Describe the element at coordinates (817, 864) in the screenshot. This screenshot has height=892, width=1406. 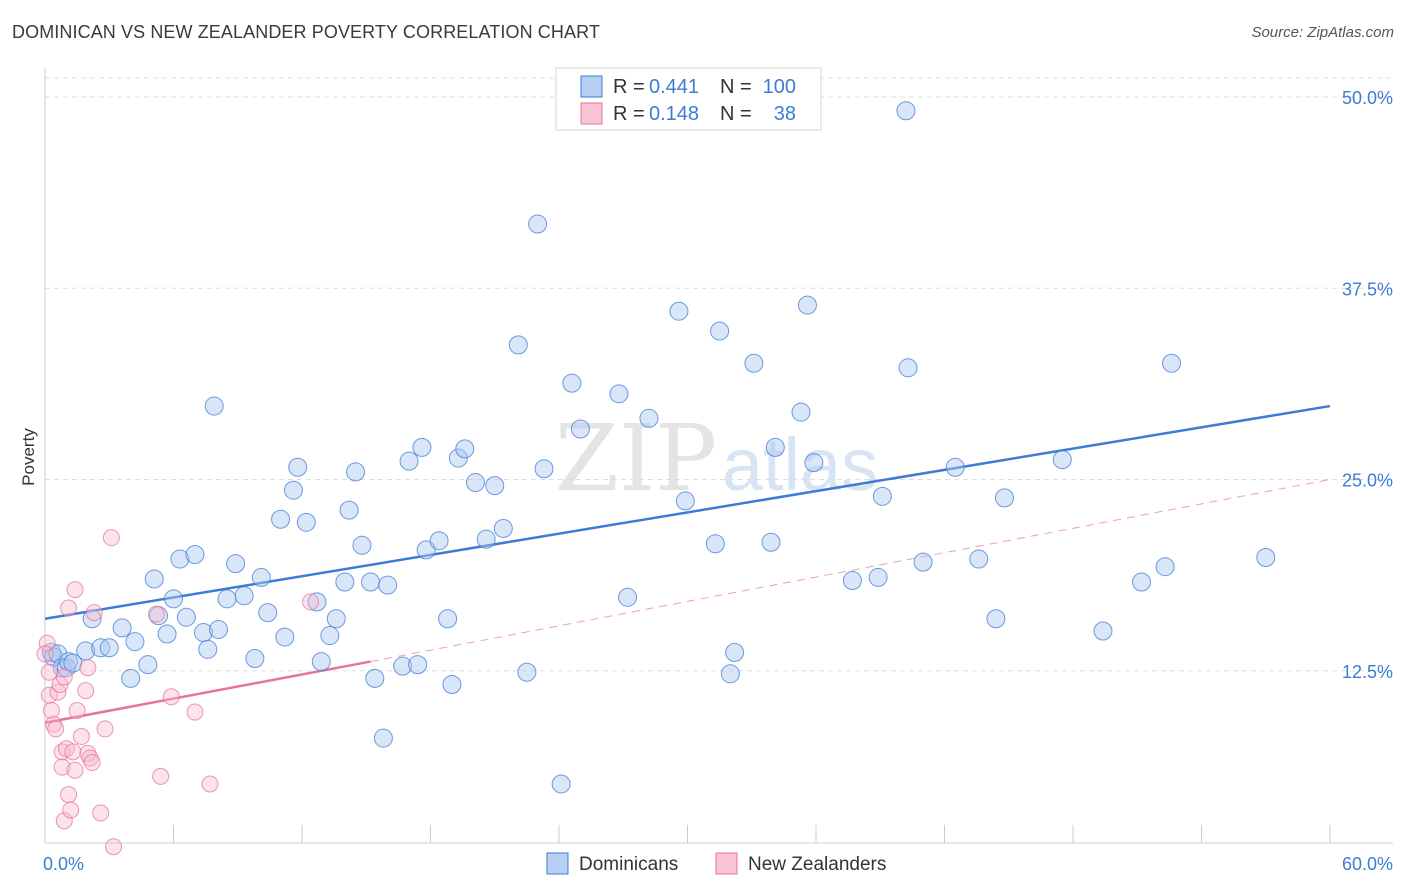
I see `bottom-legend-label-new-zealanders: New Zealanders` at that location.